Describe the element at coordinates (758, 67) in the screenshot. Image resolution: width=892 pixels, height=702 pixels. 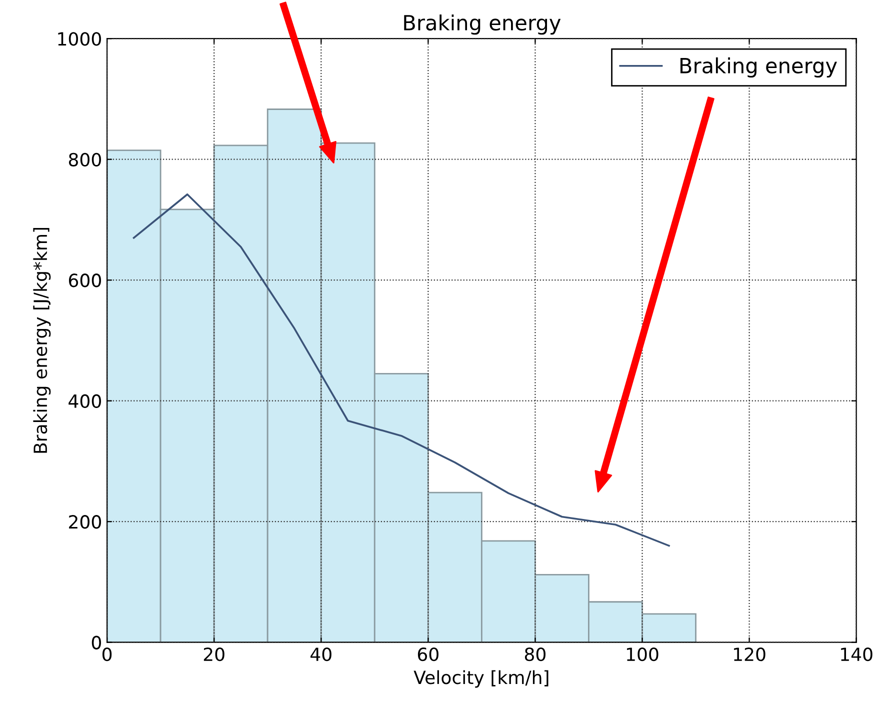
I see `legend-label: Braking energy` at that location.